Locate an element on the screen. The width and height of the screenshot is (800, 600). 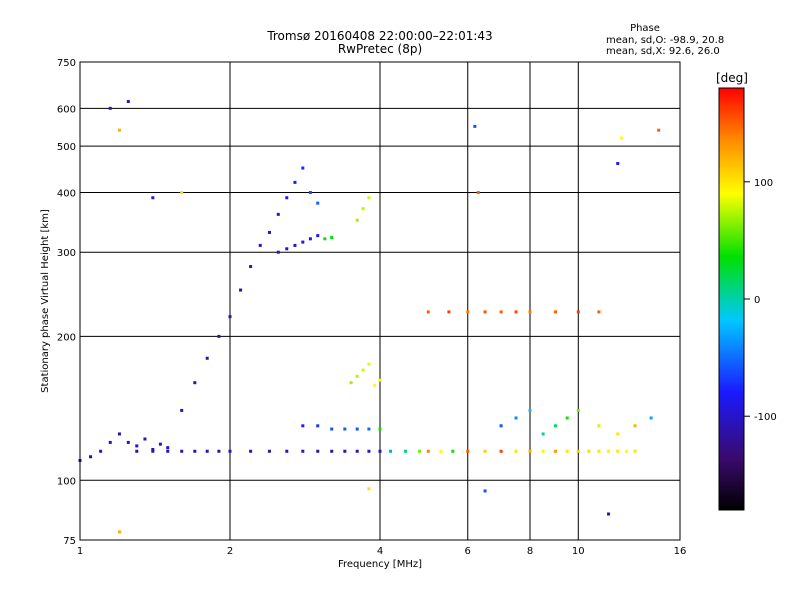
x-tick-label: 16 is located at coordinates (680, 551).